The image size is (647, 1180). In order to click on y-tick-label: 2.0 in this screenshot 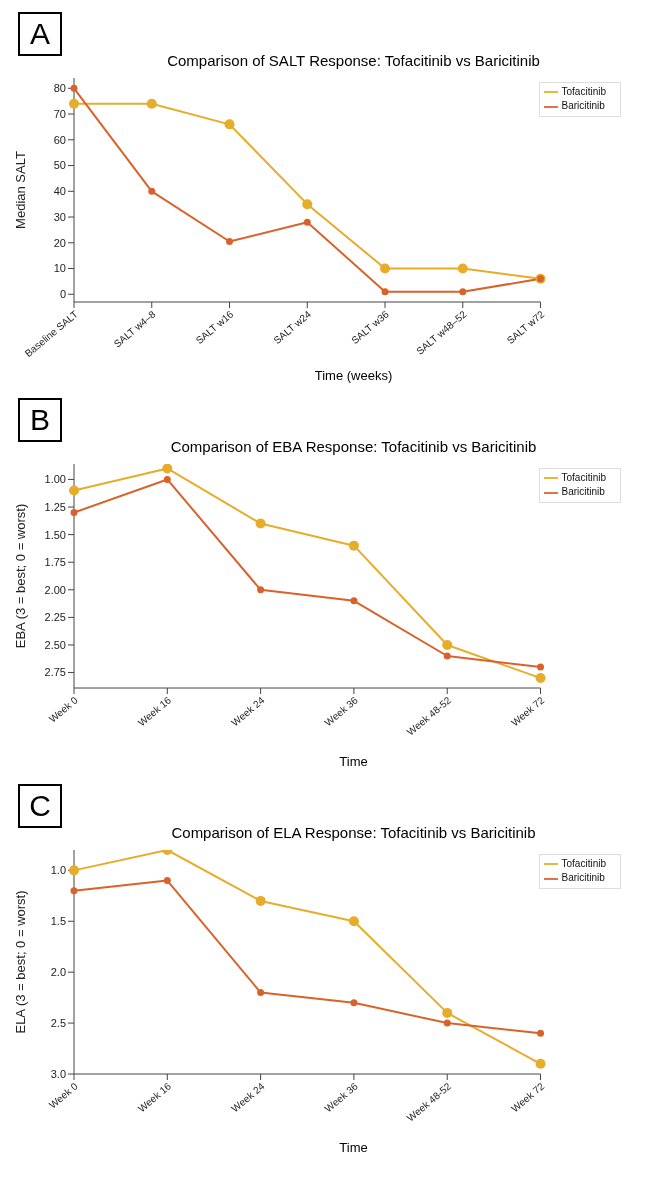, I will do `click(58, 972)`.